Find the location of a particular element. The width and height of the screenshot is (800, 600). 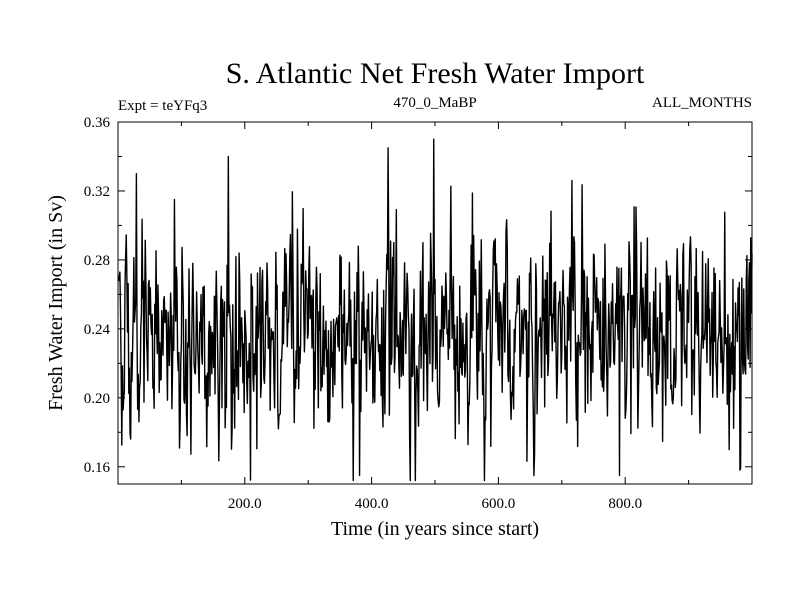

x-axis-label: Time (in years since start) is located at coordinates (435, 529).